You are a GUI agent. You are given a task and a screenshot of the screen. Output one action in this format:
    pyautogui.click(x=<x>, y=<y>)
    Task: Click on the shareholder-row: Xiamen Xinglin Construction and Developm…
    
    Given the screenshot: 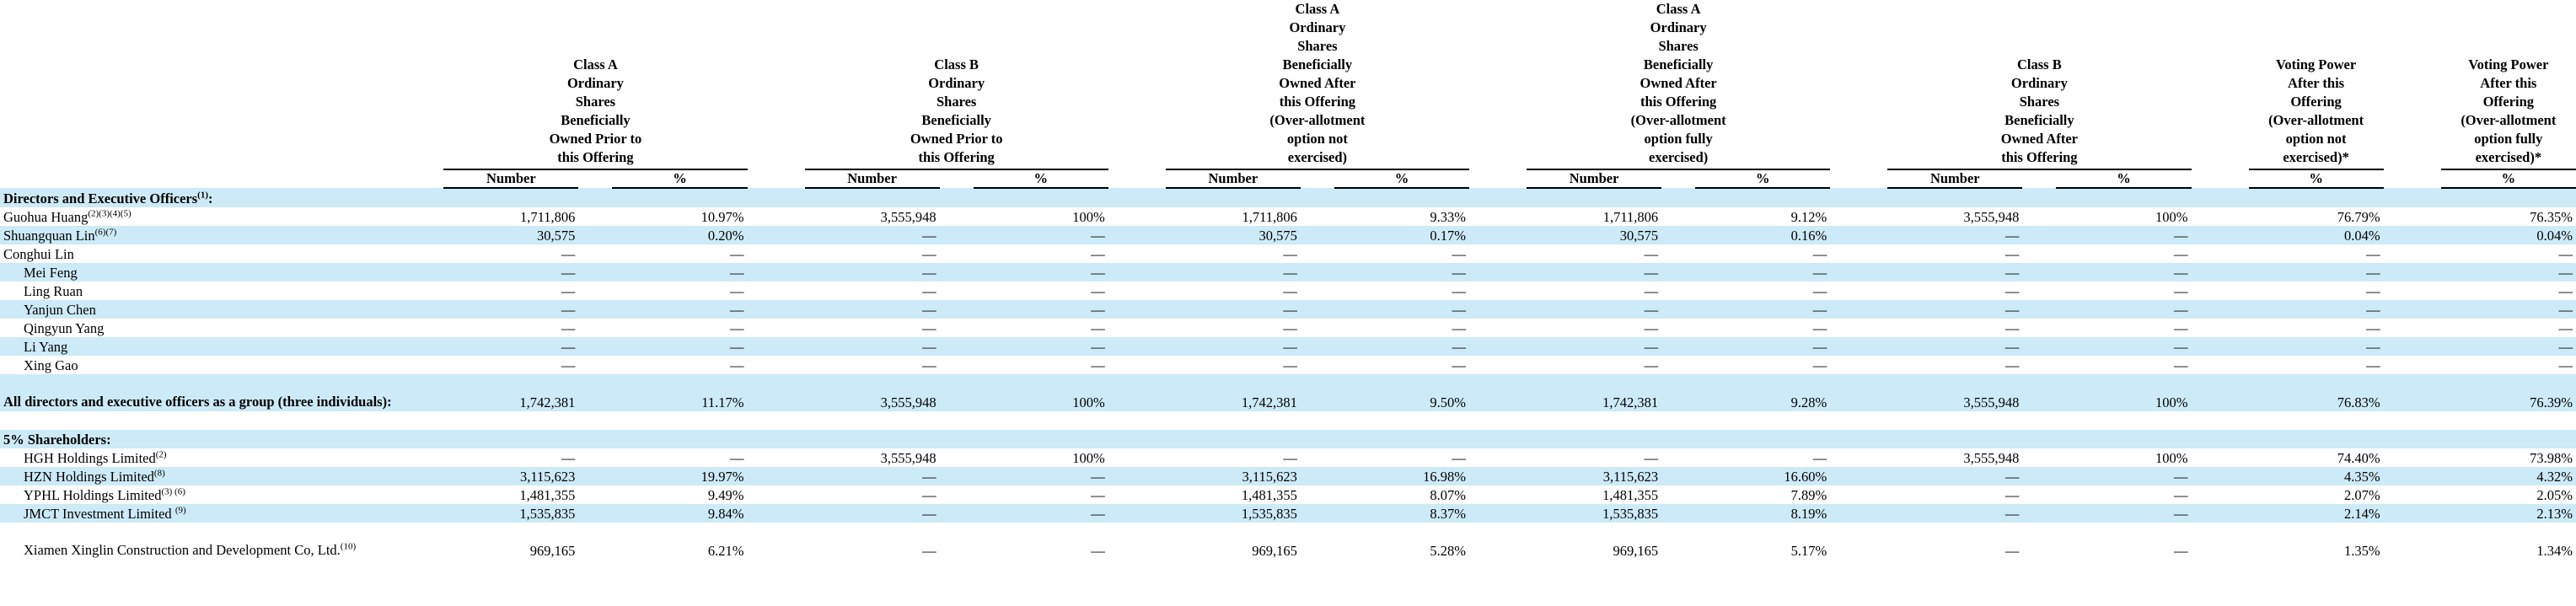 What is the action you would take?
    pyautogui.click(x=1288, y=542)
    